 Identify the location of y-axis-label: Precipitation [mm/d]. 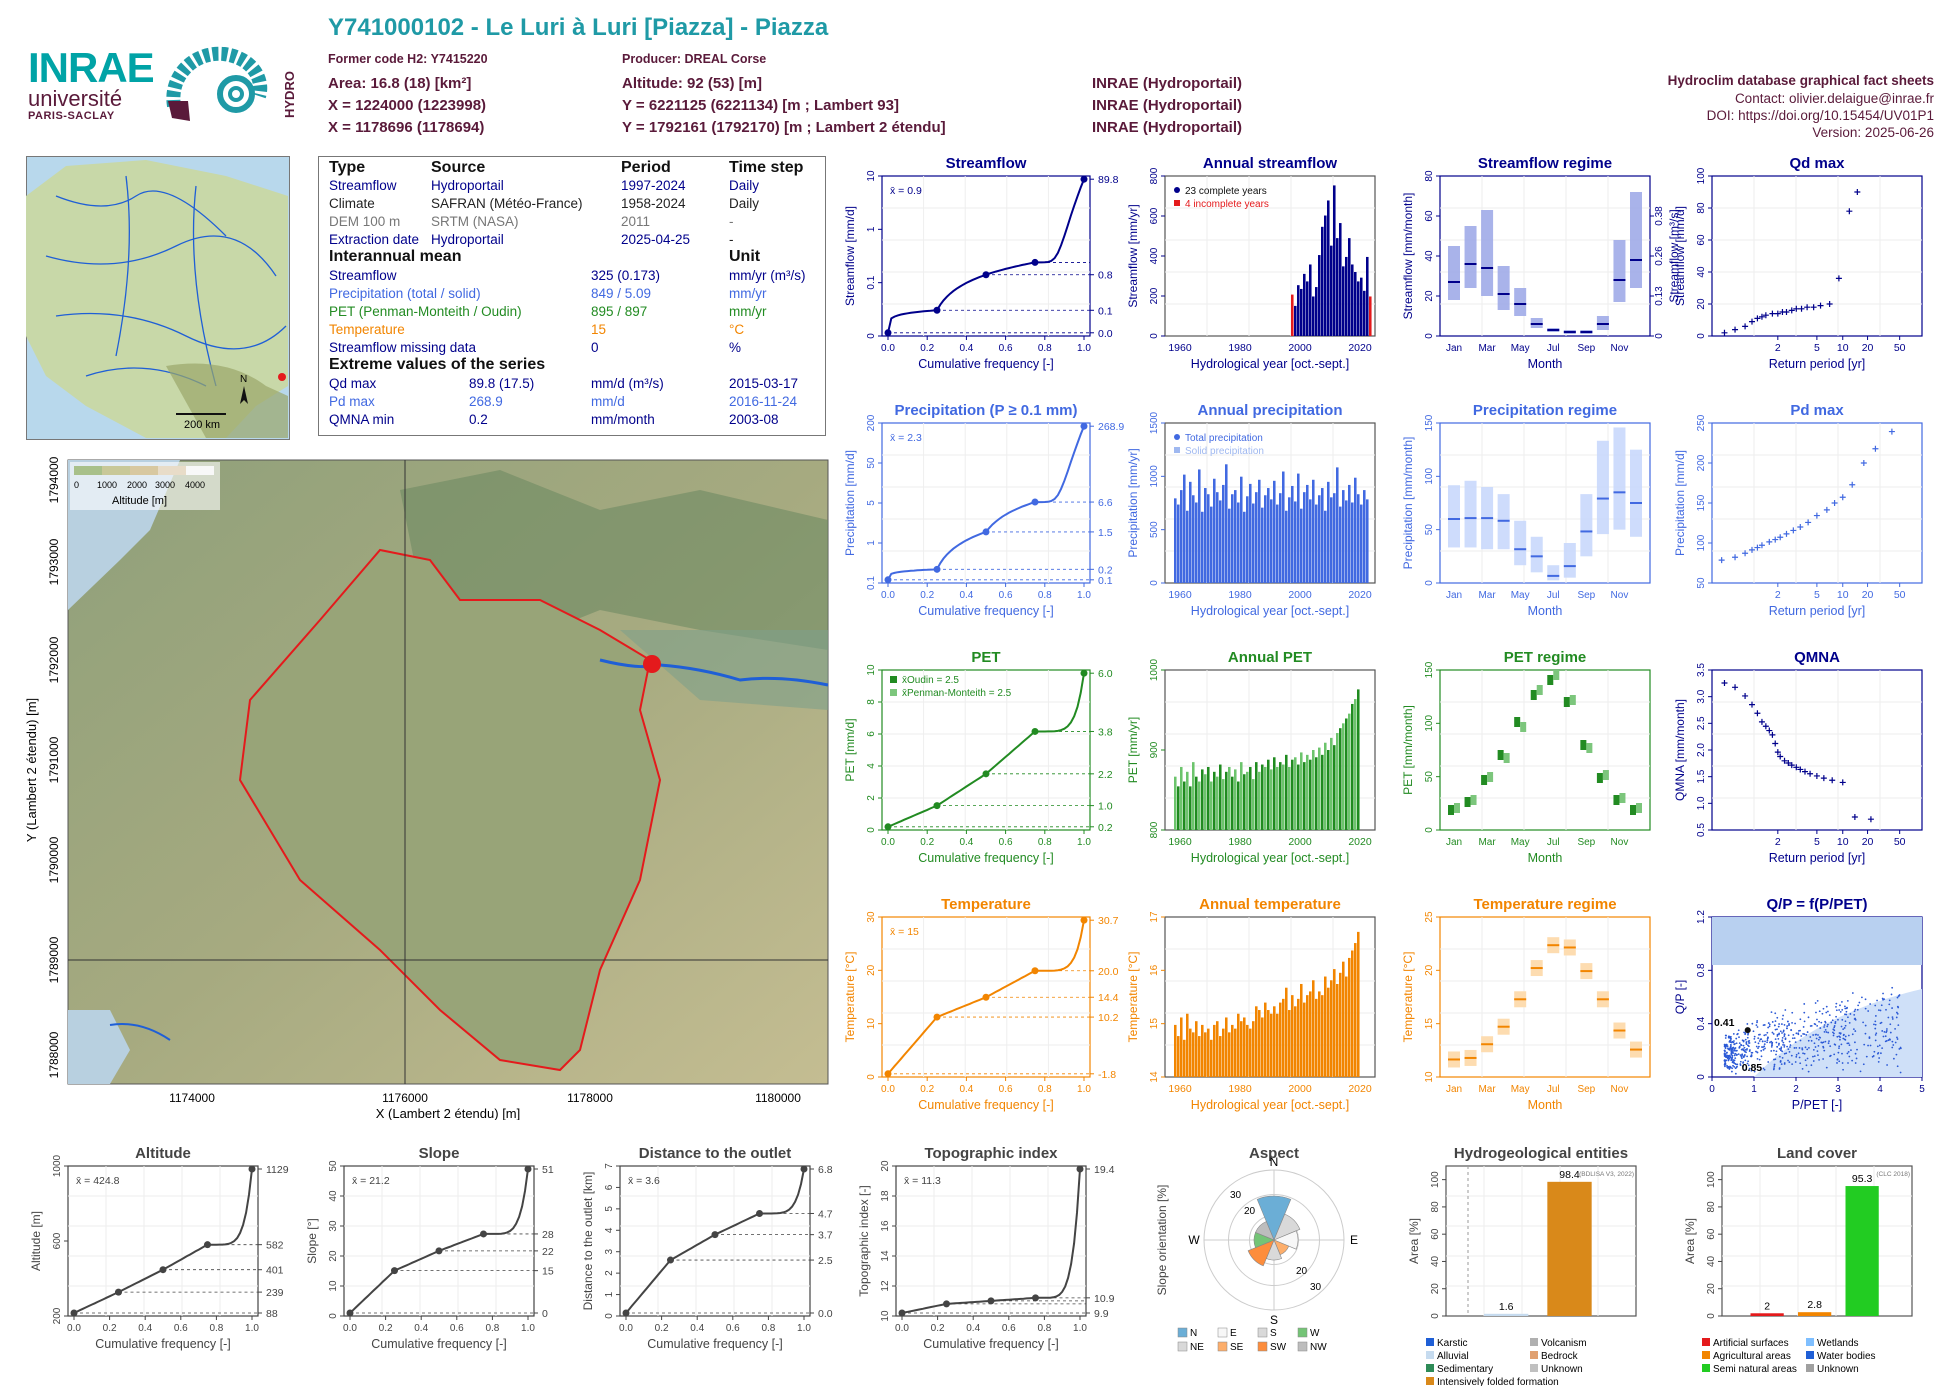
(1680, 503).